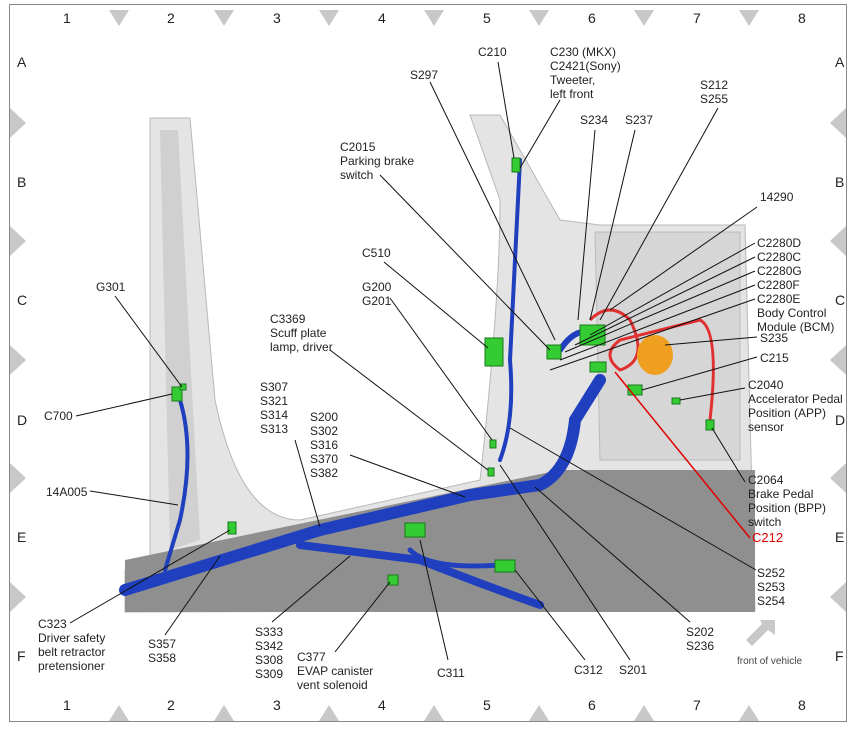 This screenshot has height=729, width=862. What do you see at coordinates (774, 358) in the screenshot?
I see `label-c215: C215` at bounding box center [774, 358].